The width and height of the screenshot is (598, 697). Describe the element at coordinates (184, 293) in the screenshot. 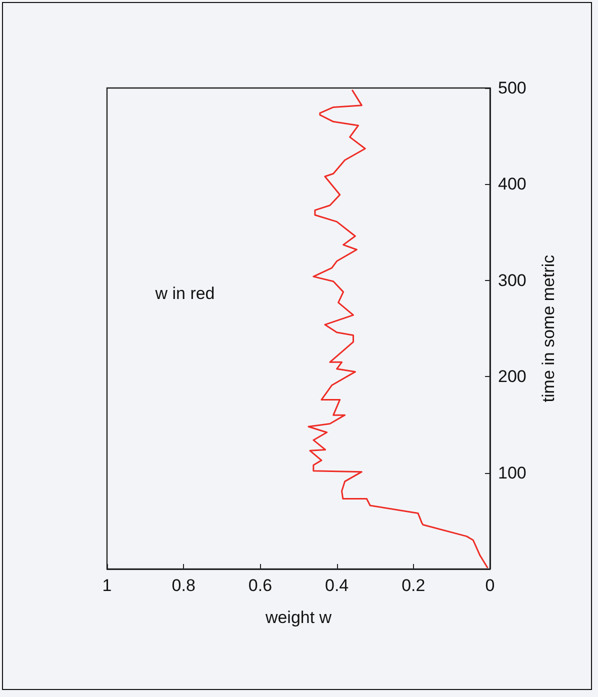

I see `text: w in red` at that location.